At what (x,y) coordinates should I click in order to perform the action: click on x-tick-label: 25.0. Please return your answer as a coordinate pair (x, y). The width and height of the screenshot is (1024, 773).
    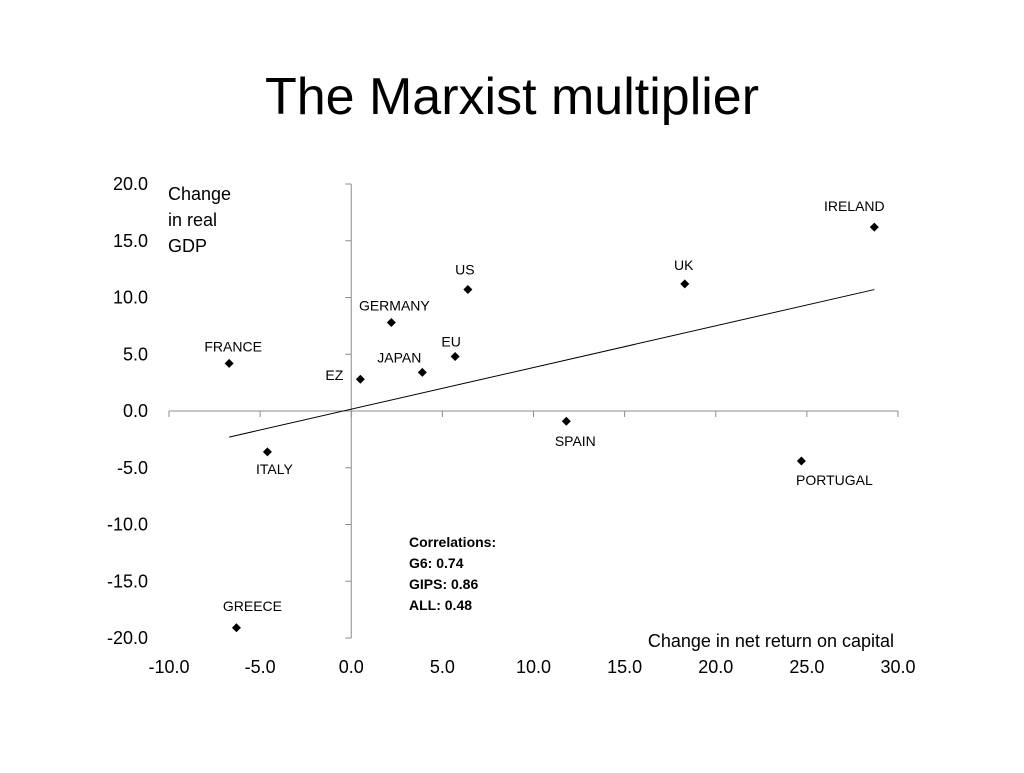
    Looking at the image, I should click on (806, 667).